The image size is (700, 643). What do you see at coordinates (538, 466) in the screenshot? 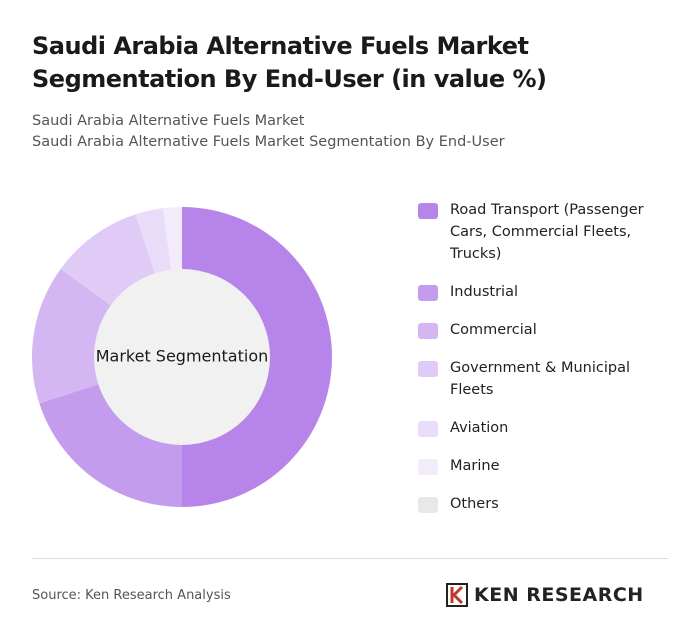
I see `legend-item: Marine` at bounding box center [538, 466].